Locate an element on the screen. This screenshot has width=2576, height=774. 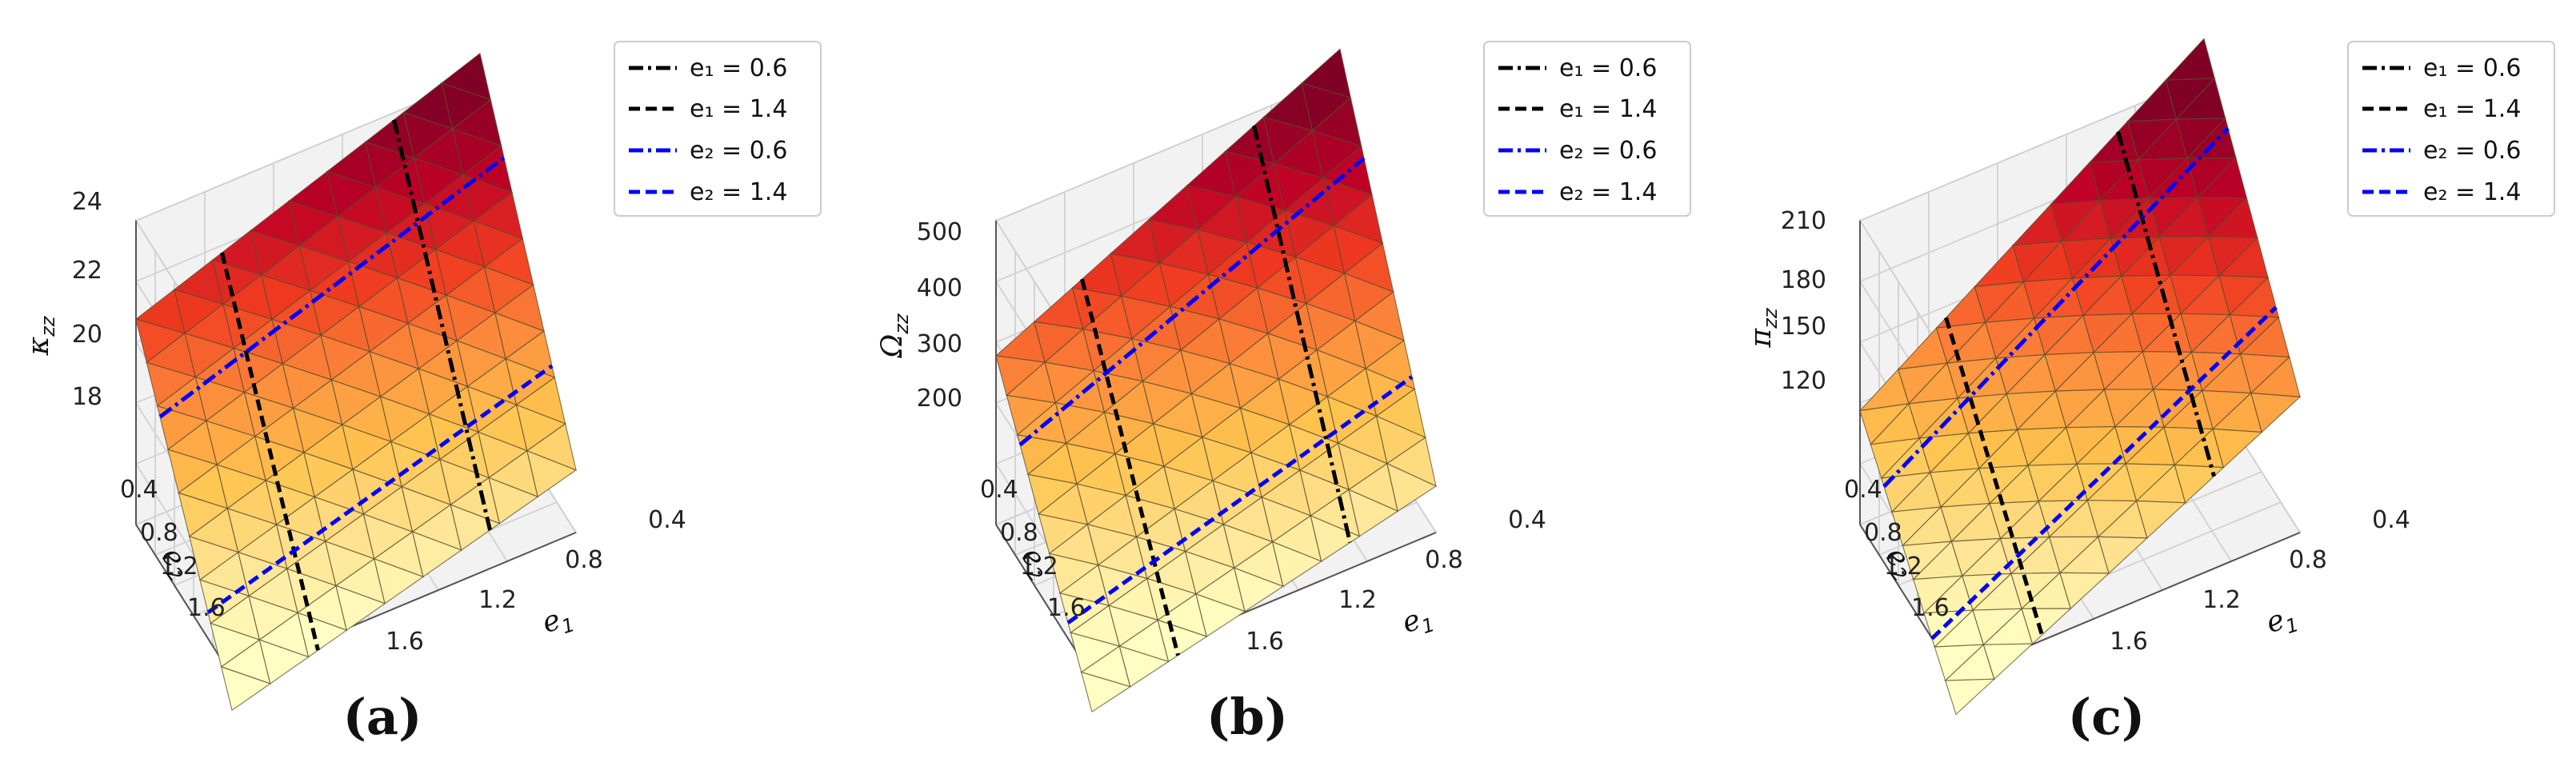
panel-a-surface is located at coordinates (356, 382).